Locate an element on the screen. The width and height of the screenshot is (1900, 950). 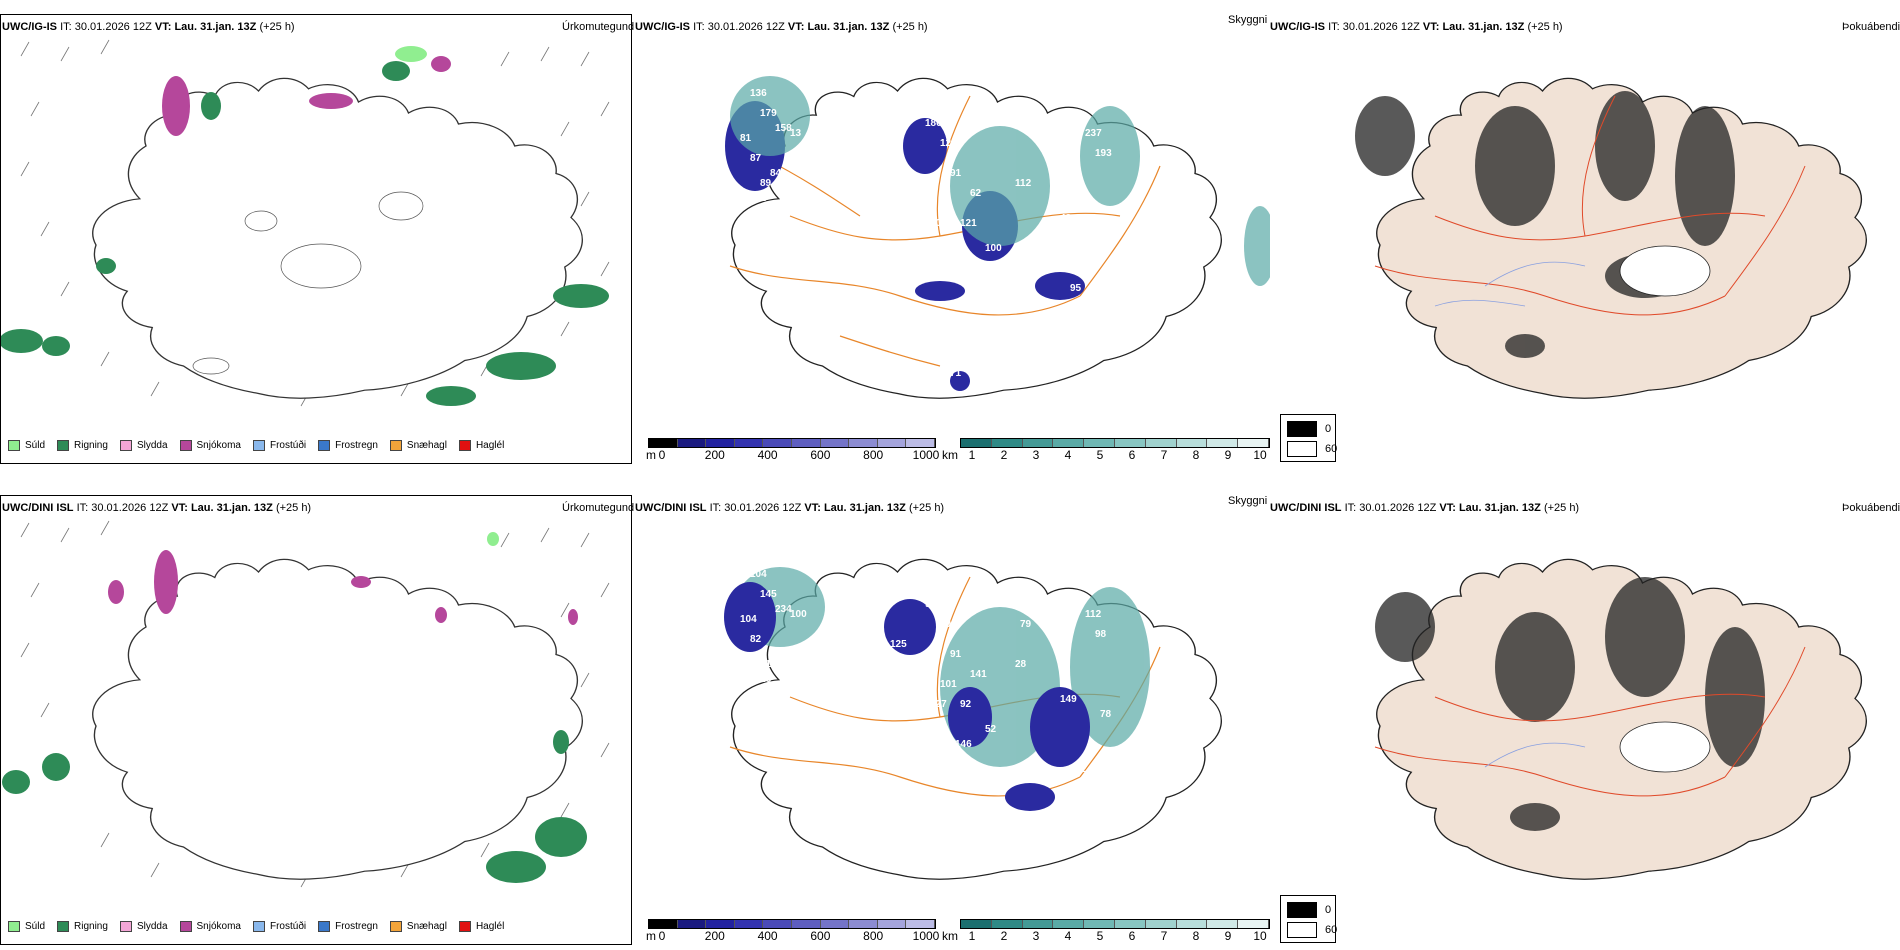
cloud-base-label: 125 is located at coordinates (898, 644).